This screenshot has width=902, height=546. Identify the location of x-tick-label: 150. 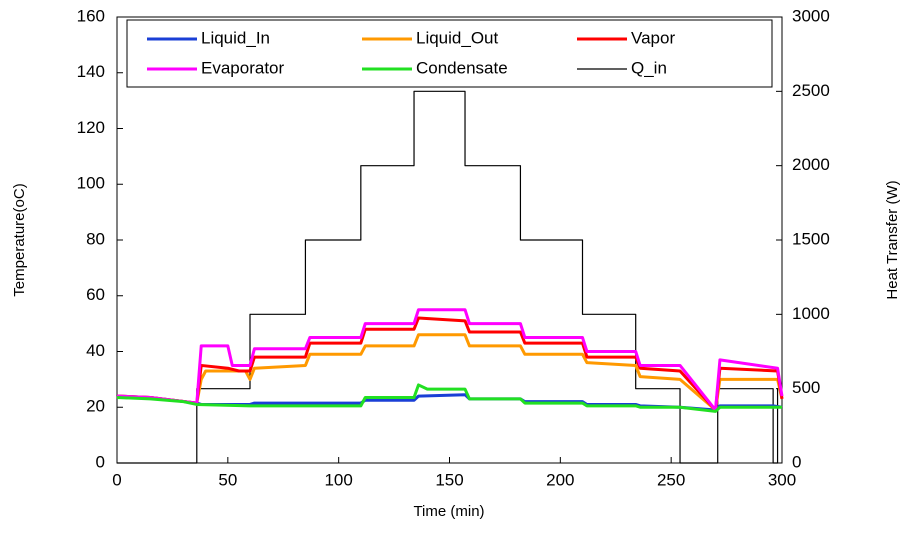
(449, 479).